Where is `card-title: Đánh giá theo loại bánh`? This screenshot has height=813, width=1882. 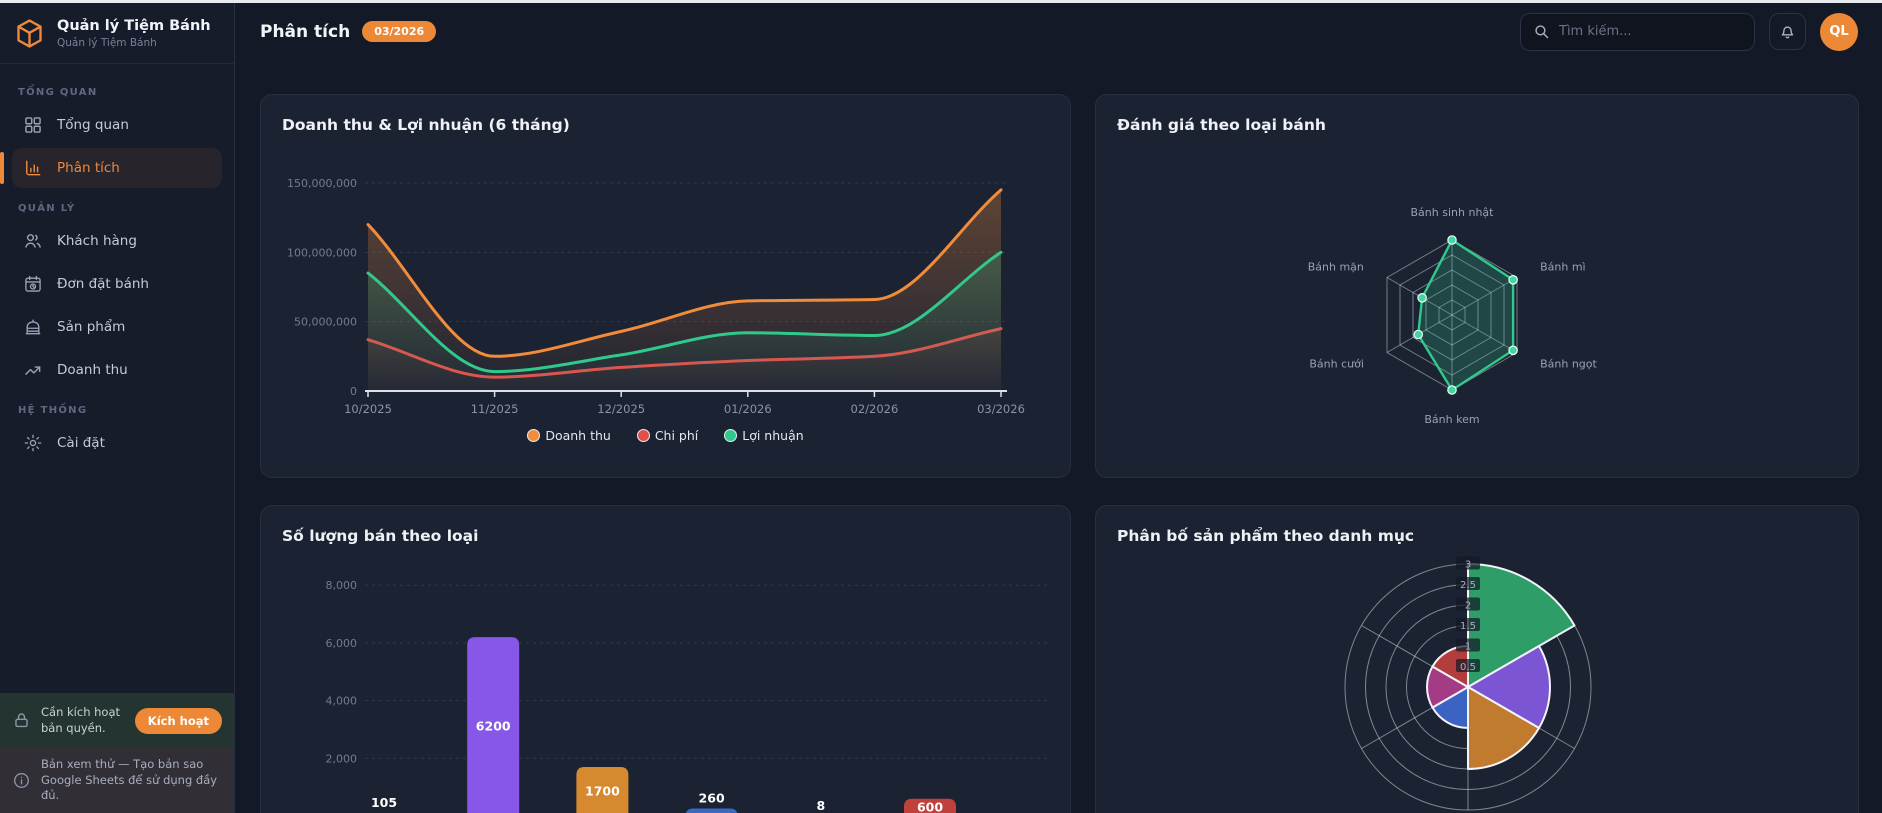
card-title: Đánh giá theo loại bánh is located at coordinates (1221, 125).